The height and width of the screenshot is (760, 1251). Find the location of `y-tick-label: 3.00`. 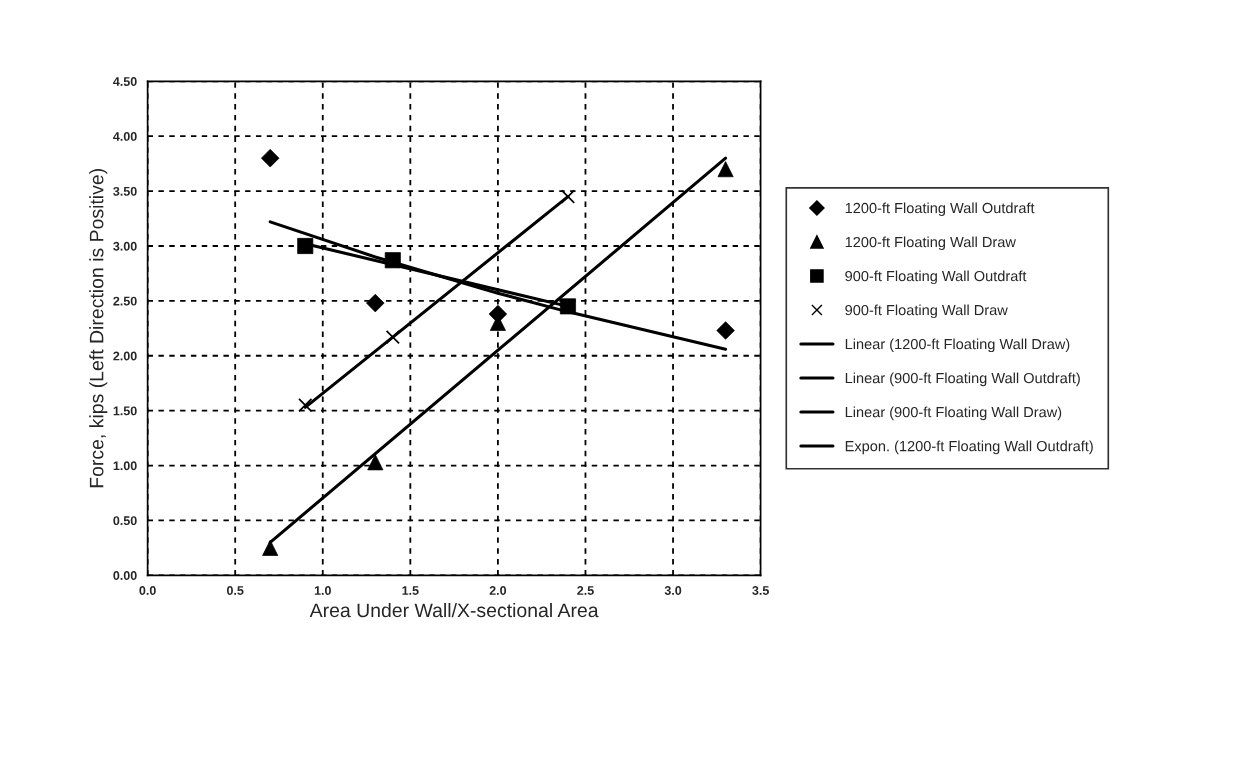

y-tick-label: 3.00 is located at coordinates (125, 246).